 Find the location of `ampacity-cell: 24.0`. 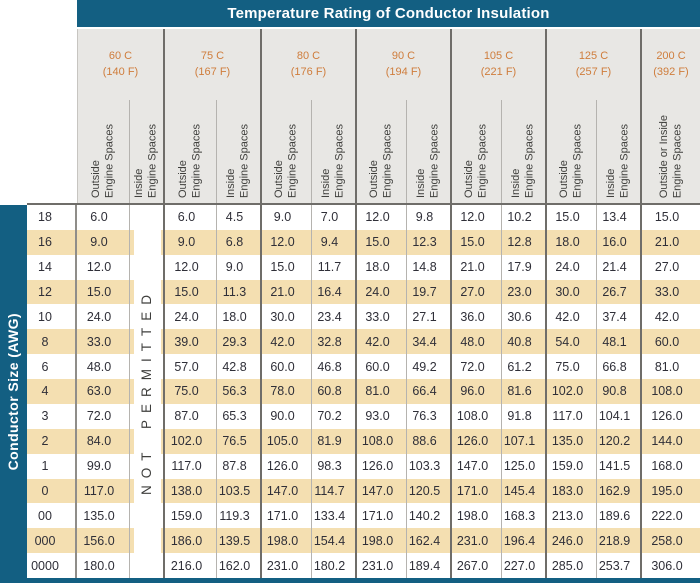

ampacity-cell: 24.0 is located at coordinates (572, 267).